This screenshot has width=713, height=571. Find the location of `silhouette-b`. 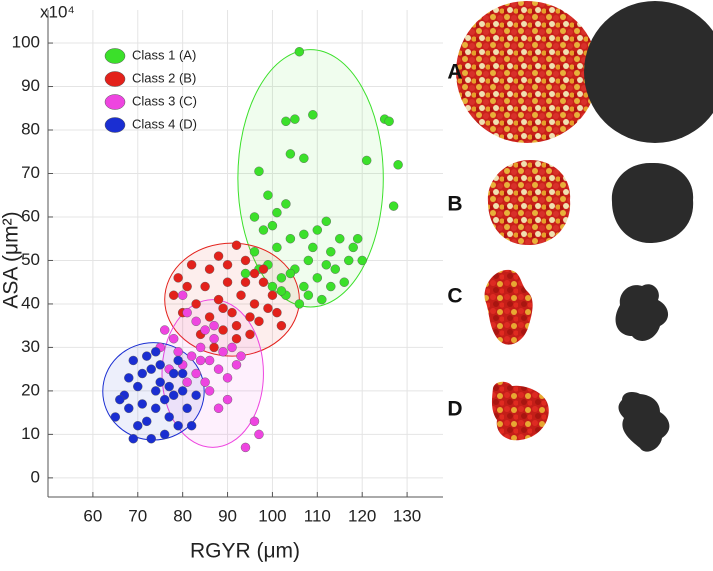

silhouette-b is located at coordinates (652, 203).